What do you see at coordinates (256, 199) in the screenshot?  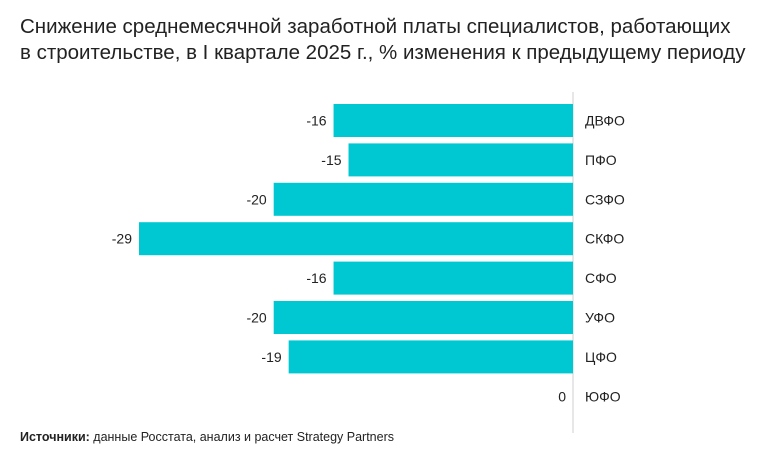 I see `value-label-2: -20` at bounding box center [256, 199].